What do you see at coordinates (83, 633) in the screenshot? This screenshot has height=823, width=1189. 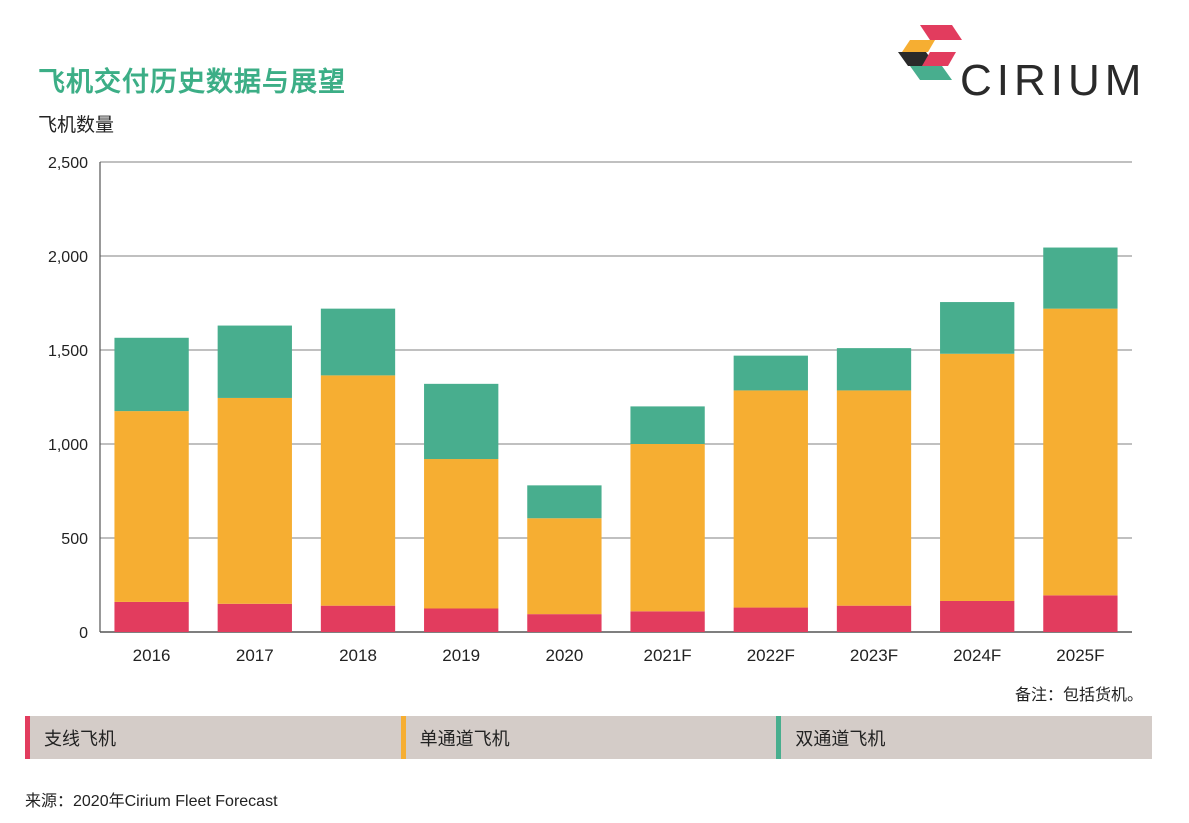 I see `y-tick-label: 0` at bounding box center [83, 633].